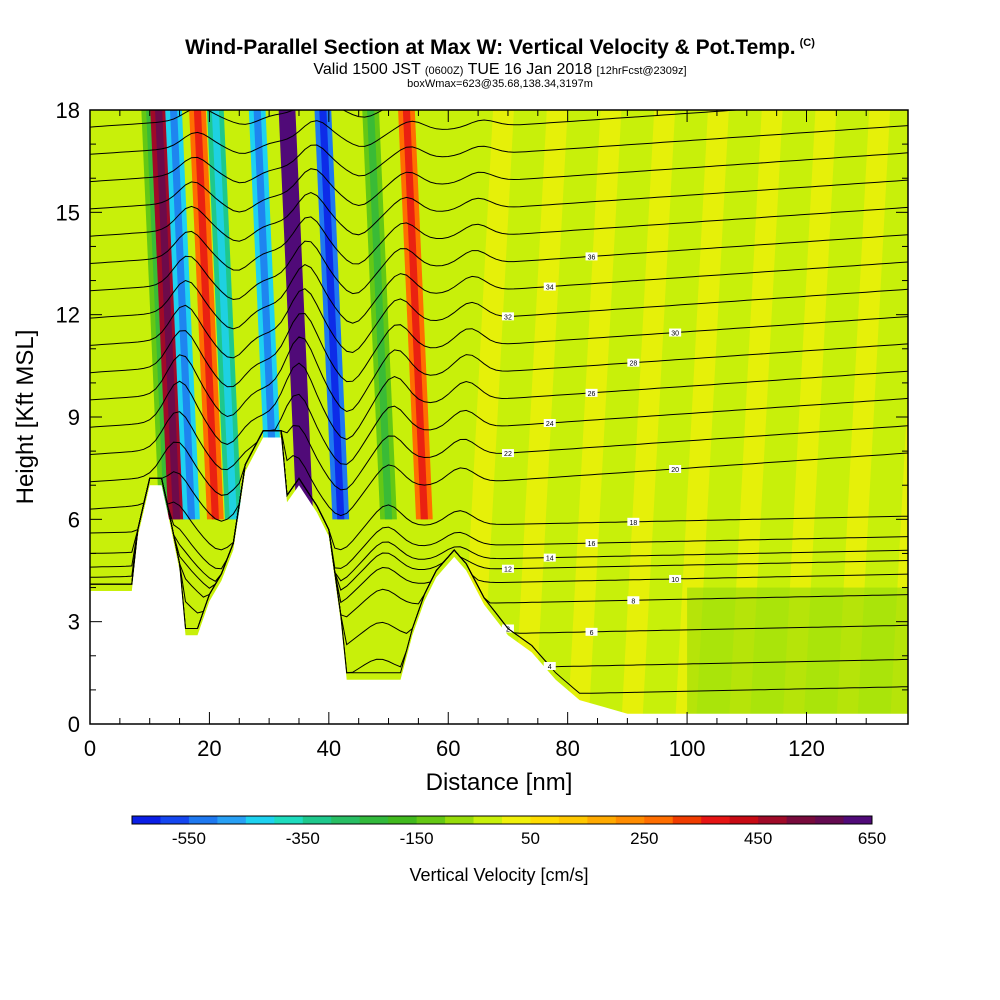 This screenshot has width=1000, height=1000. I want to click on colorbar-tick-label: 650, so click(872, 838).